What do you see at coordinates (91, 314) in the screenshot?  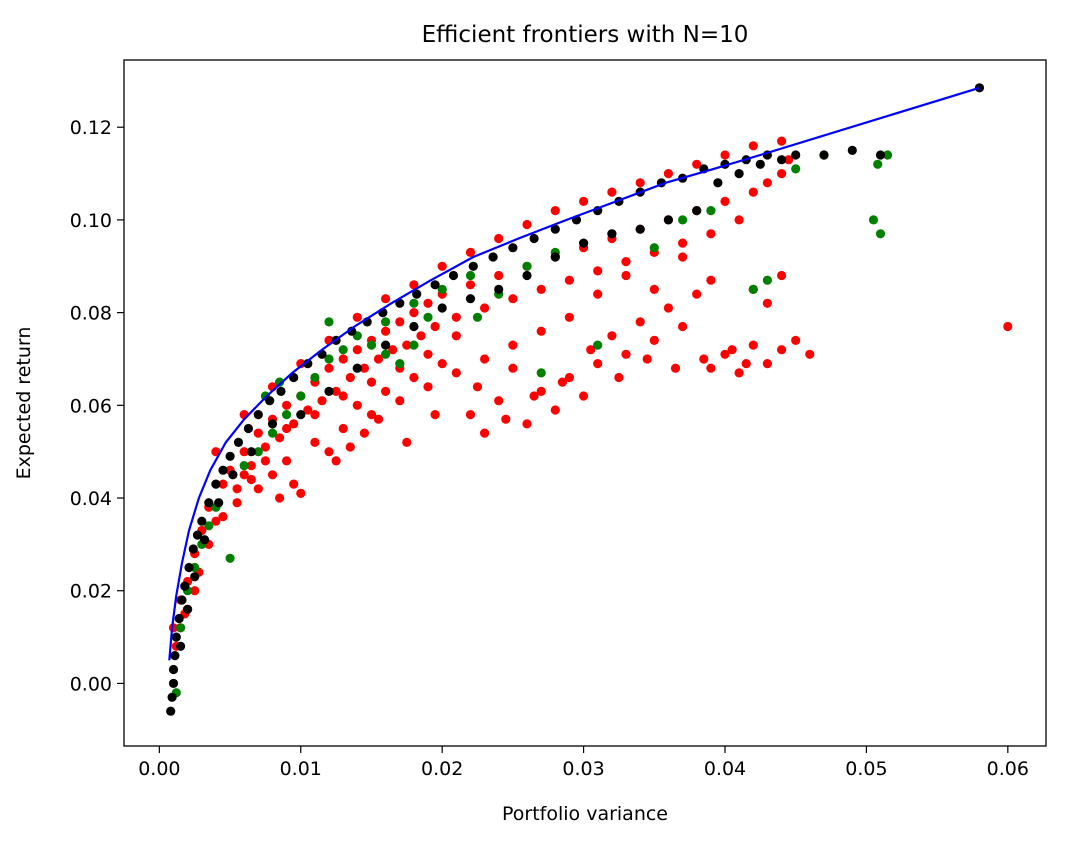 I see `y-tick-label: 0.08` at bounding box center [91, 314].